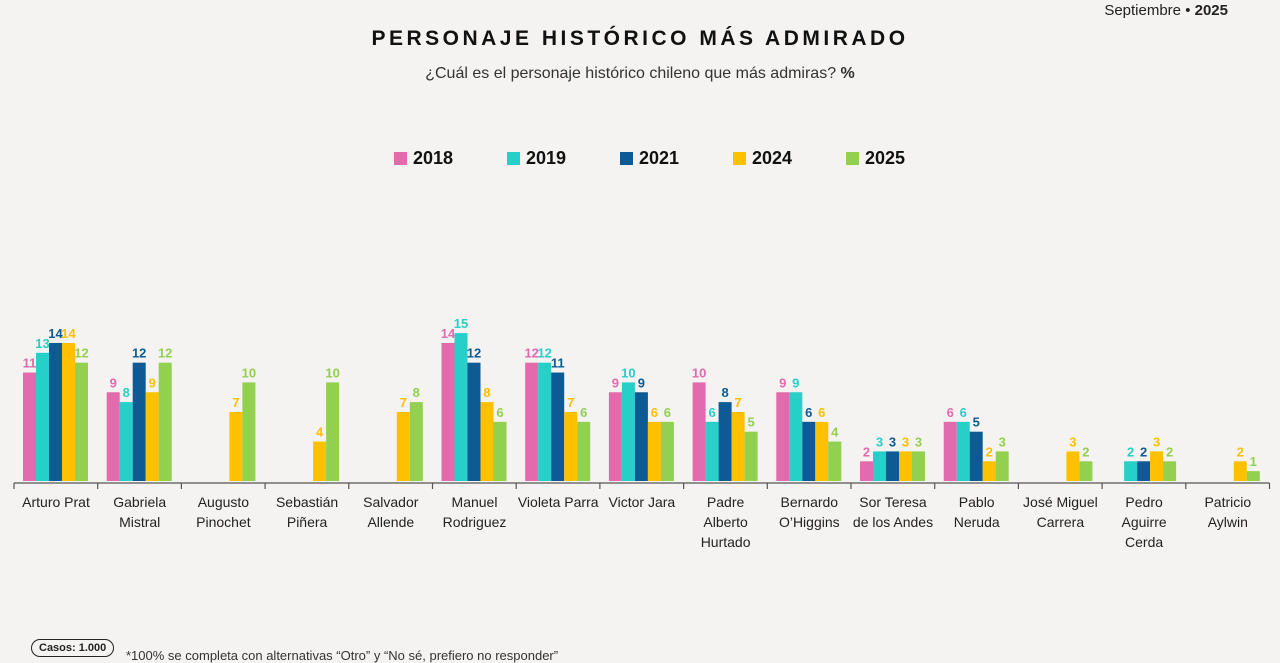  I want to click on data-label: 3, so click(1072, 441).